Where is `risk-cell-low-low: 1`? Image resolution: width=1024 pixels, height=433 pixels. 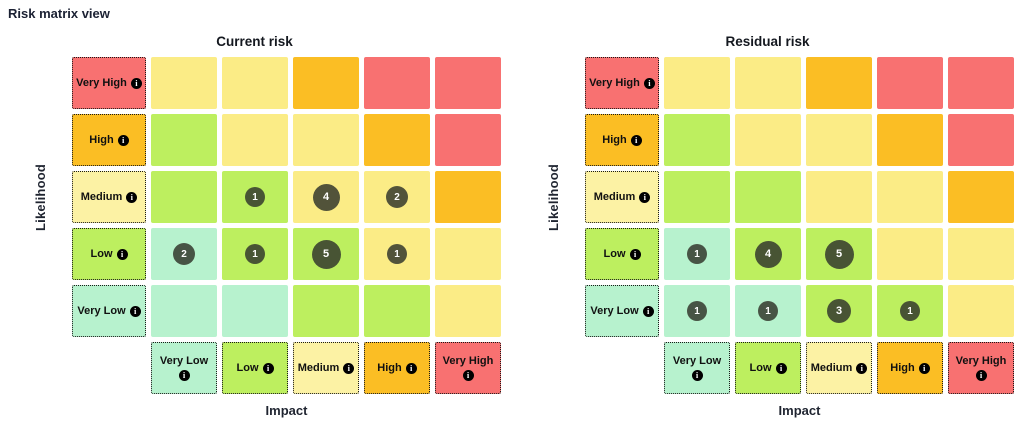 risk-cell-low-low: 1 is located at coordinates (255, 254).